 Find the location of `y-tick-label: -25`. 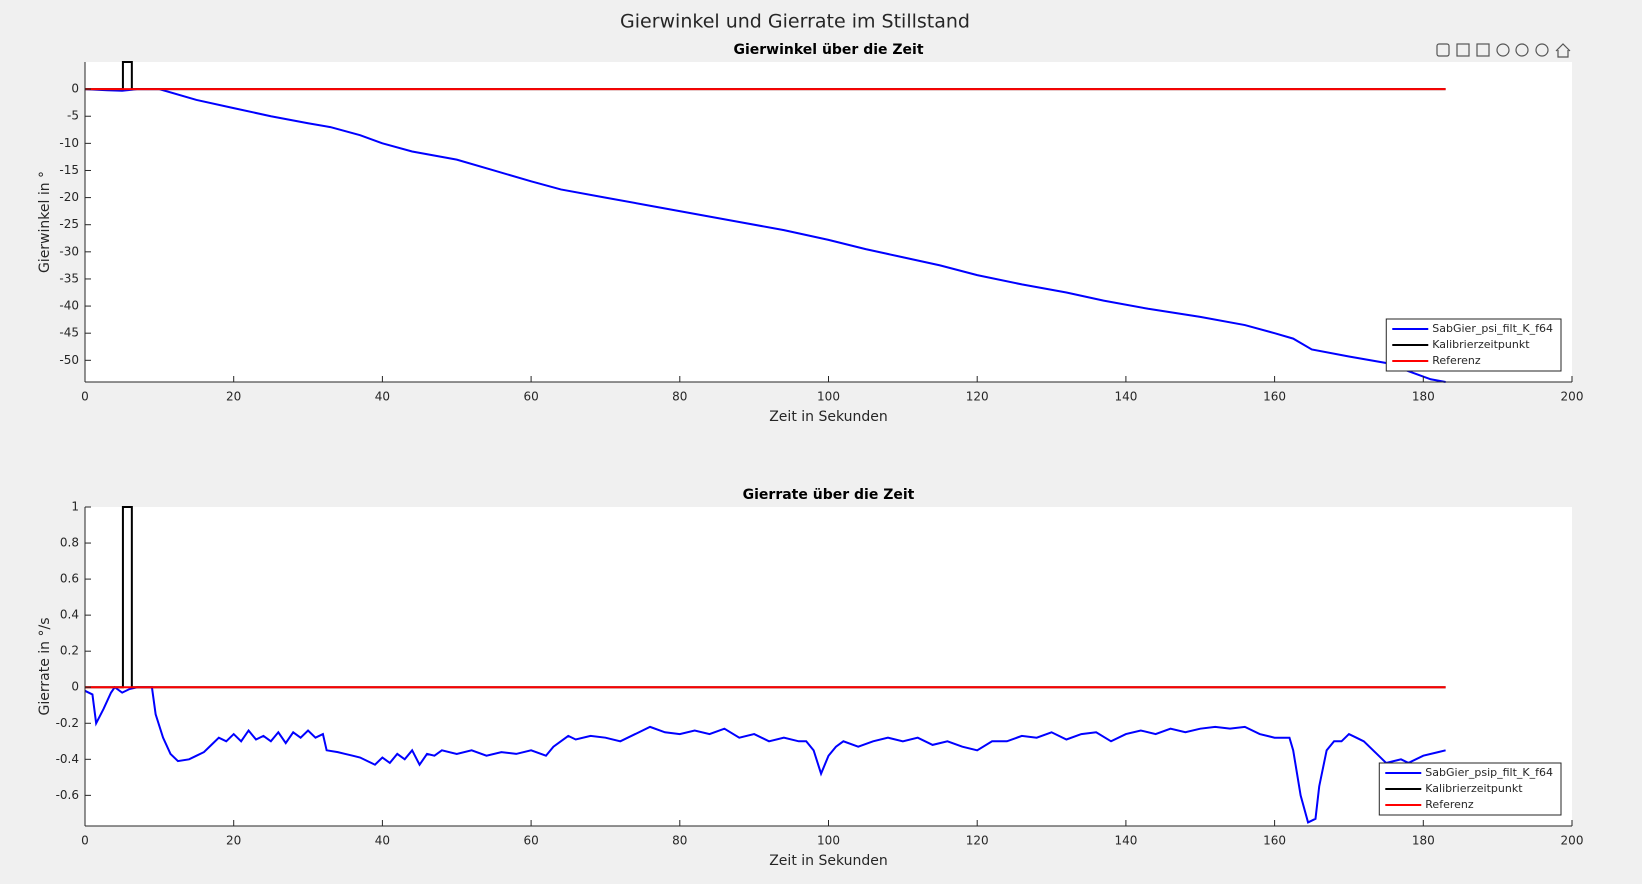

y-tick-label: -25 is located at coordinates (69, 224).